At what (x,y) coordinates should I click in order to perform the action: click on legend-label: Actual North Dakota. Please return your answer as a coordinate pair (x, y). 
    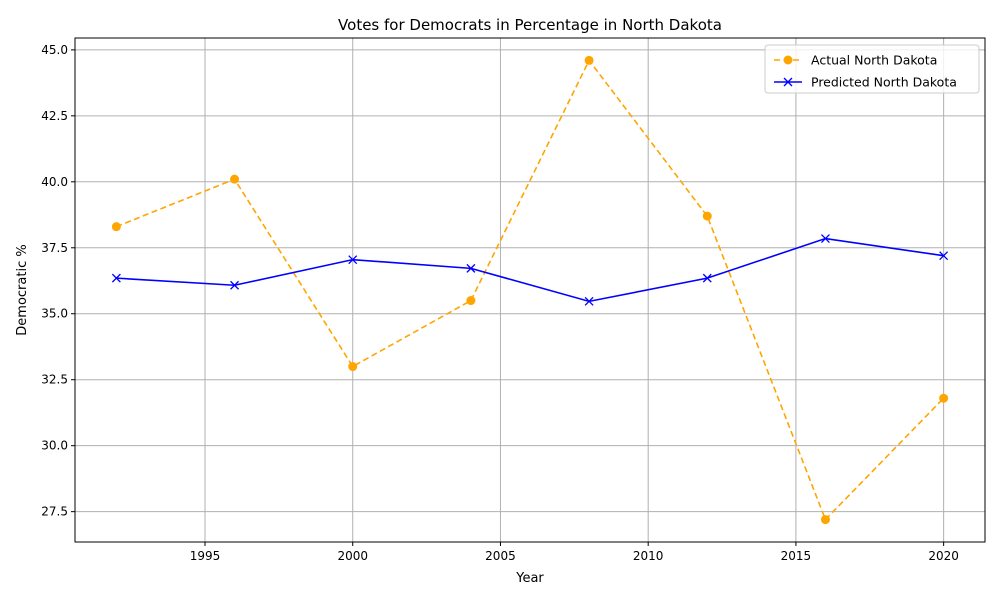
    Looking at the image, I should click on (874, 60).